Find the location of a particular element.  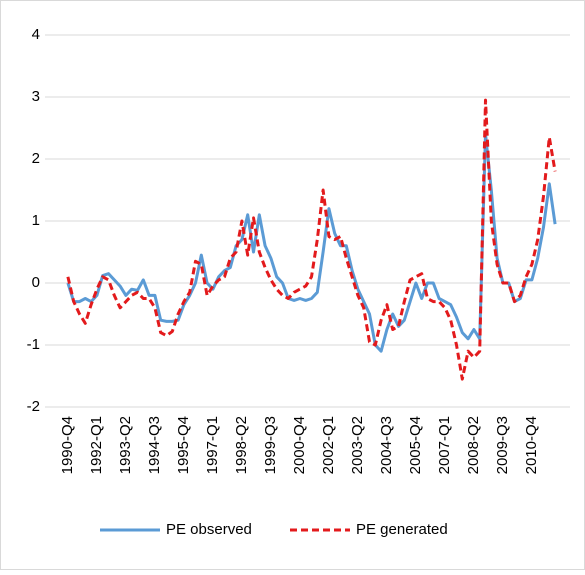

x-tick-label: 1999-Q3 is located at coordinates (270, 445).